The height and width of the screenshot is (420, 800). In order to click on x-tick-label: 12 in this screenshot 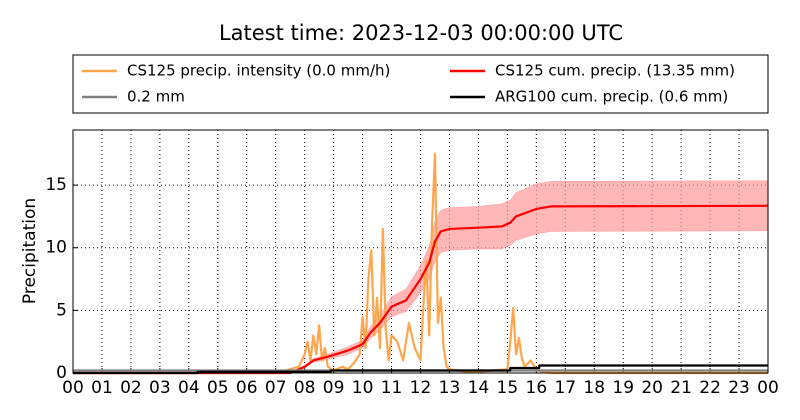, I will do `click(421, 388)`.